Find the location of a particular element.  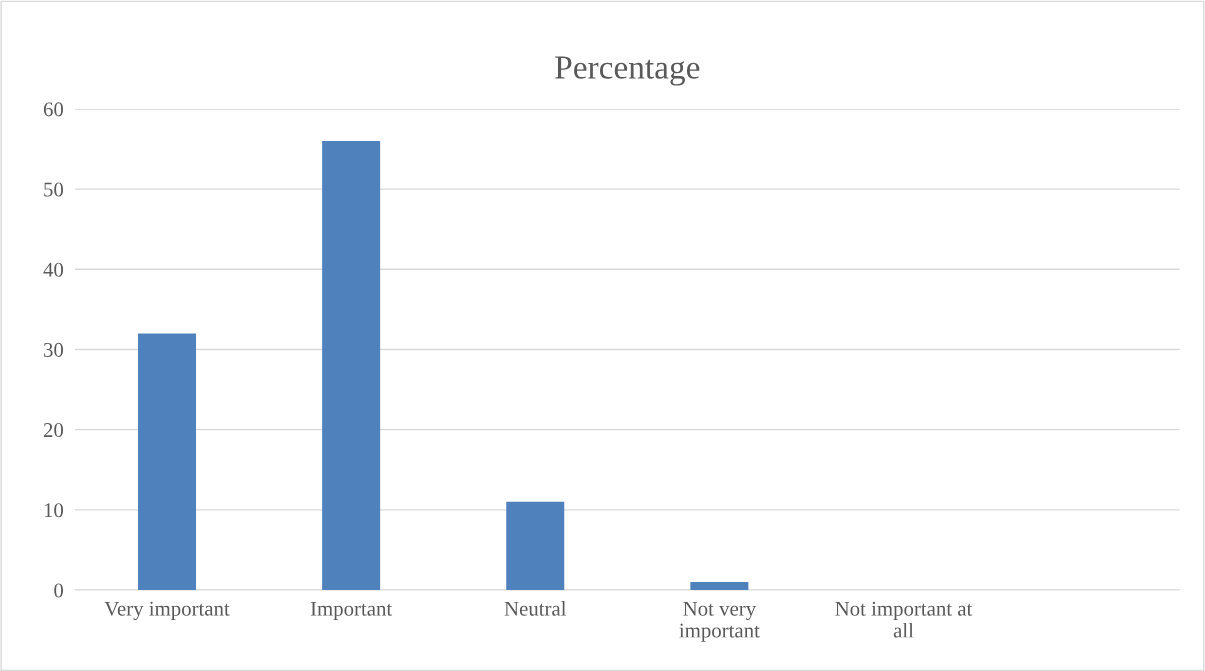

y-tick-label: 0 is located at coordinates (59, 590).